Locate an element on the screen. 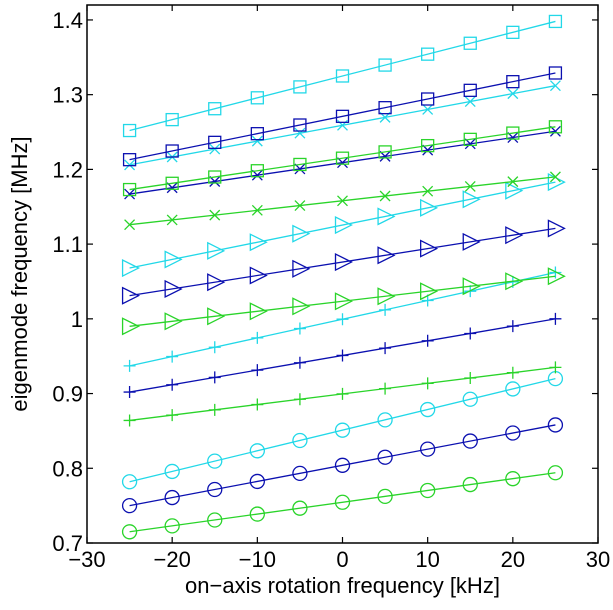 This screenshot has height=610, width=613. series-blue-plus is located at coordinates (342, 355).